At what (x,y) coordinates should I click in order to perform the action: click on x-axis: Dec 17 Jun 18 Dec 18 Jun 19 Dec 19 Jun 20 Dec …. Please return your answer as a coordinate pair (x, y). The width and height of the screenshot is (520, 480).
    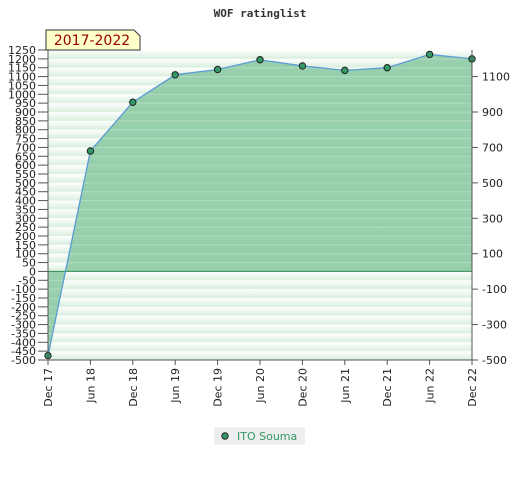
    Looking at the image, I should click on (260, 383).